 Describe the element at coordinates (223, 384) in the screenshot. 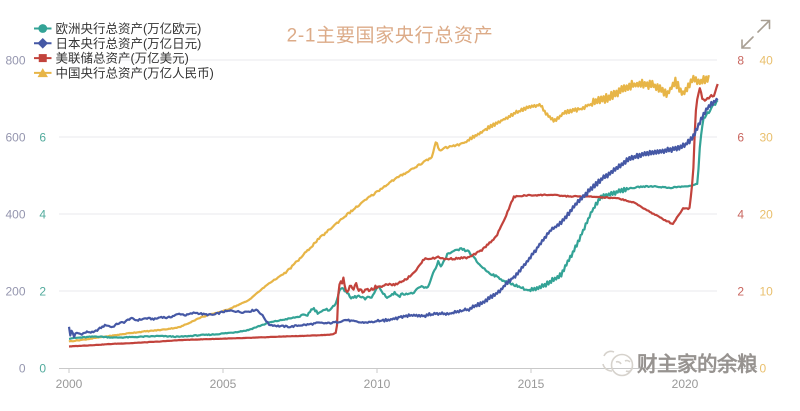

I see `svg-text: 2005` at that location.